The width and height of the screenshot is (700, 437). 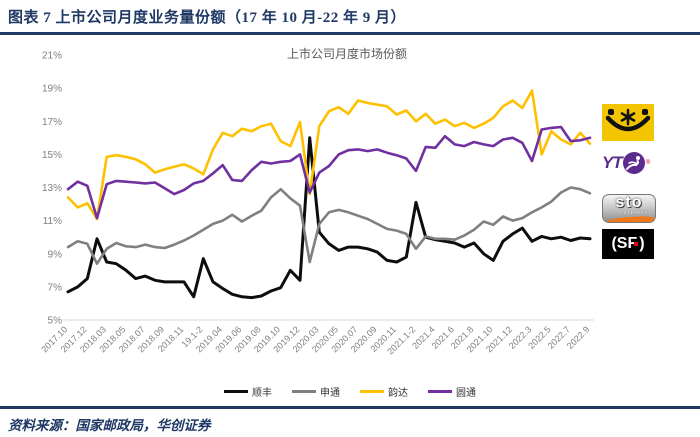 I want to click on courier-logos: YT ® sto express (SF), so click(x=630, y=181).